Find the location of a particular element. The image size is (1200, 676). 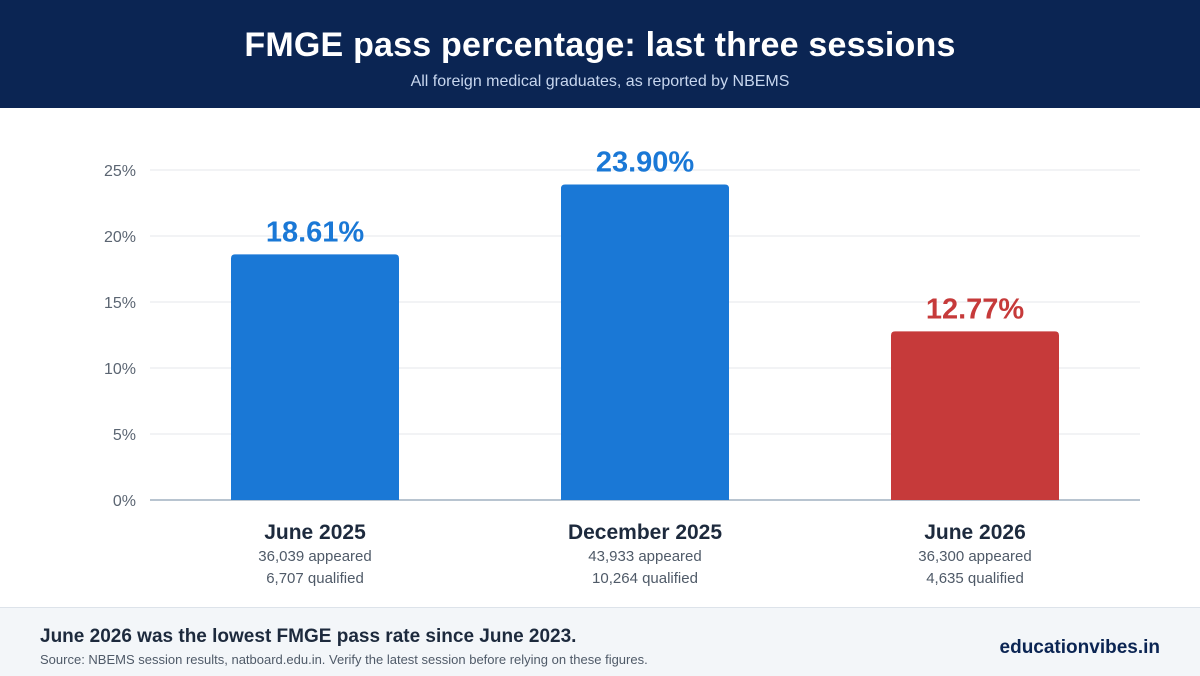

appeared-count-label: 43,933 appeared is located at coordinates (644, 556).